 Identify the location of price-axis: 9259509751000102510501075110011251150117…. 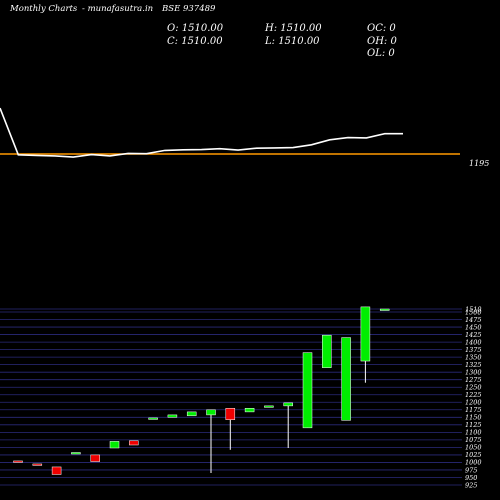
(473, 397).